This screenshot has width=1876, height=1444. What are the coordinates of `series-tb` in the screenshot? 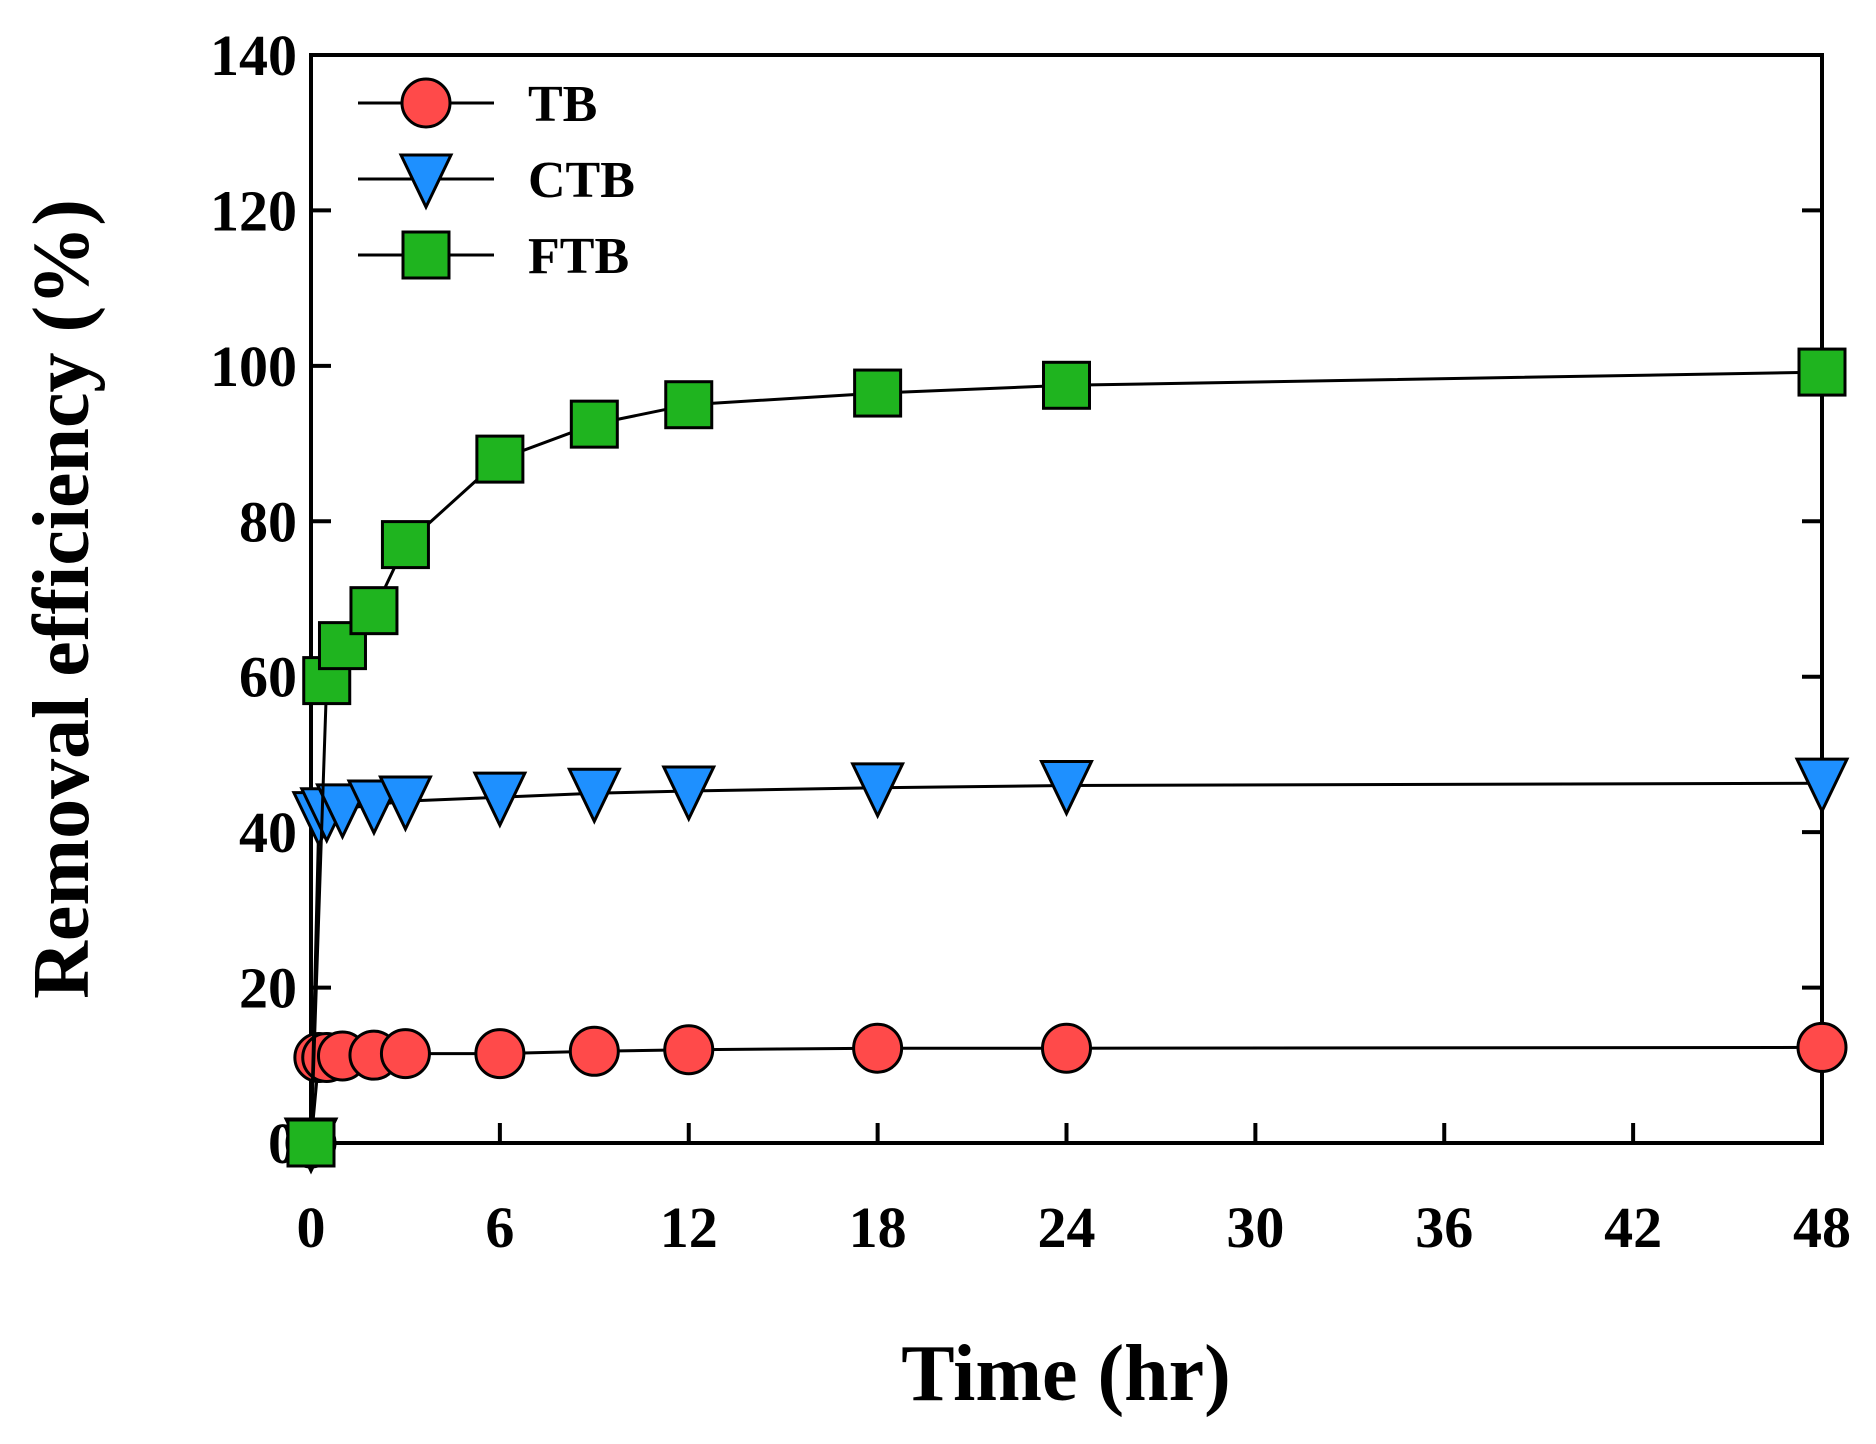 It's located at (1066, 1095).